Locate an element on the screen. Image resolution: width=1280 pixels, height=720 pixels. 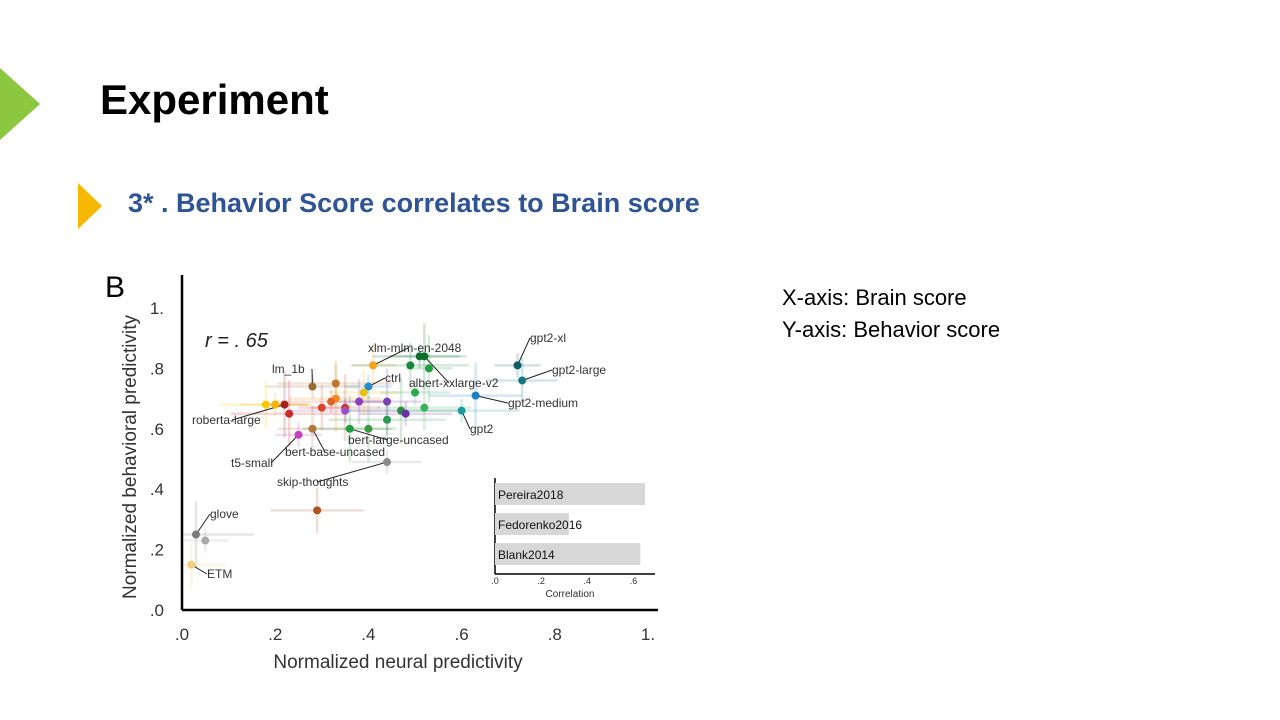
correlation-annotation: r = . 65 is located at coordinates (237, 341).